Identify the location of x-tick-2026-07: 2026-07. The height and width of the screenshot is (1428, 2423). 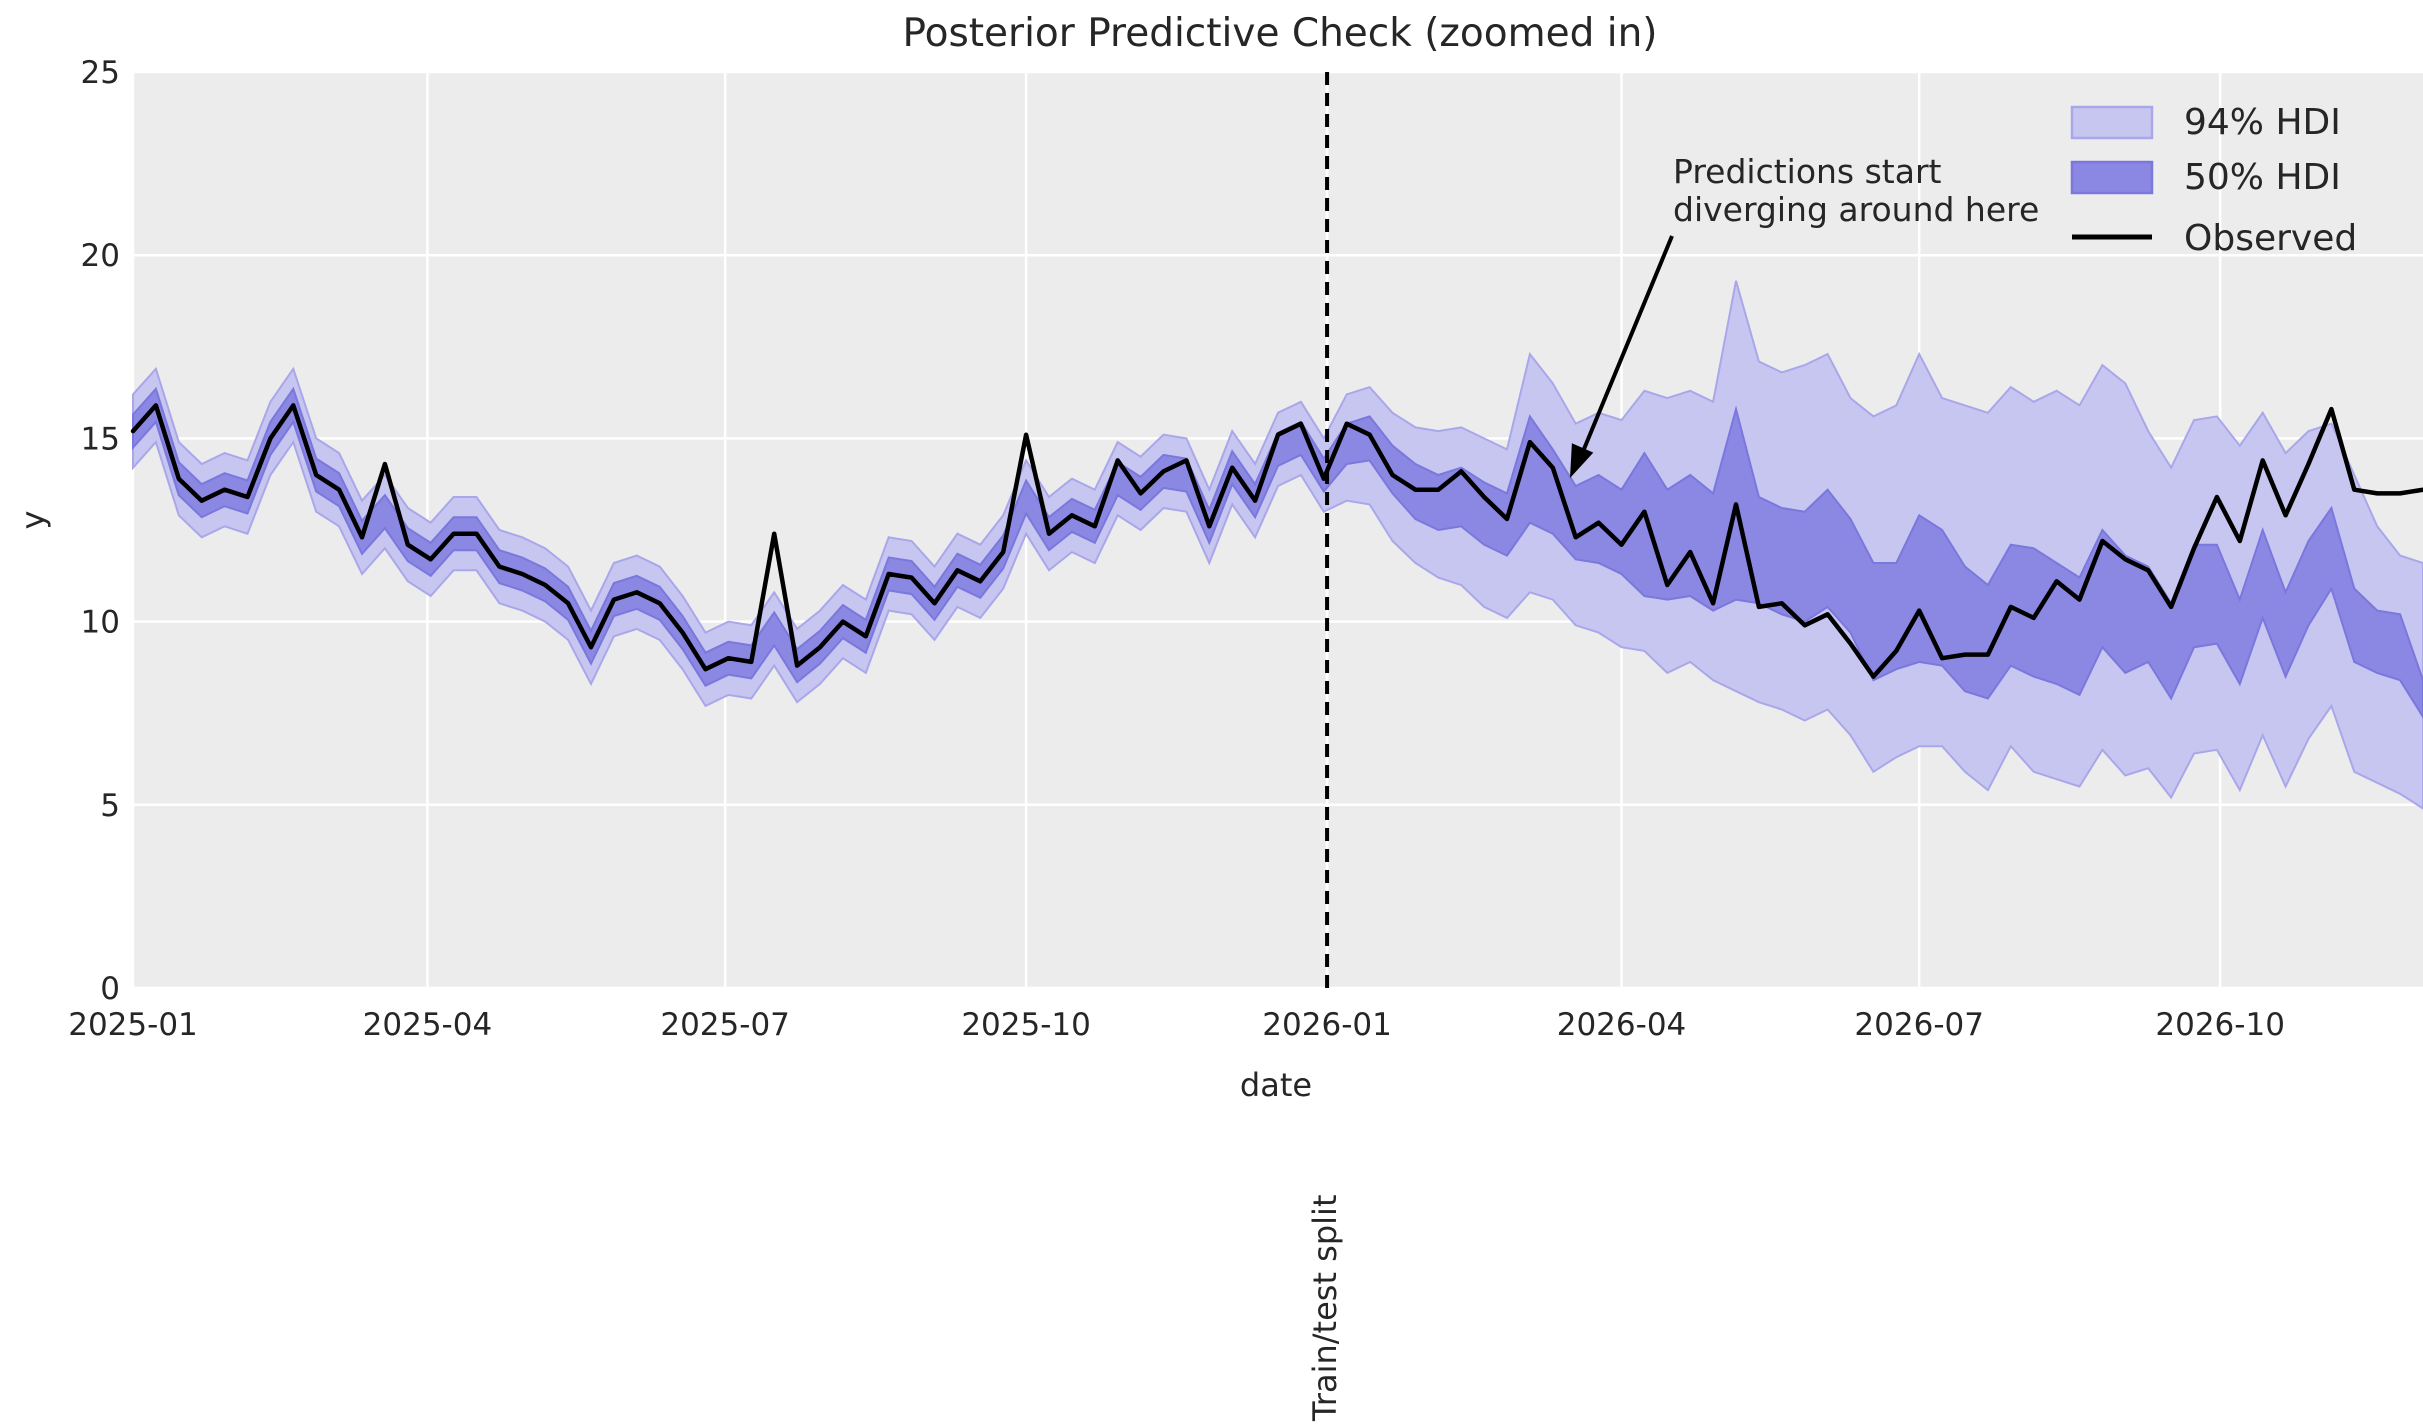
(1919, 1025).